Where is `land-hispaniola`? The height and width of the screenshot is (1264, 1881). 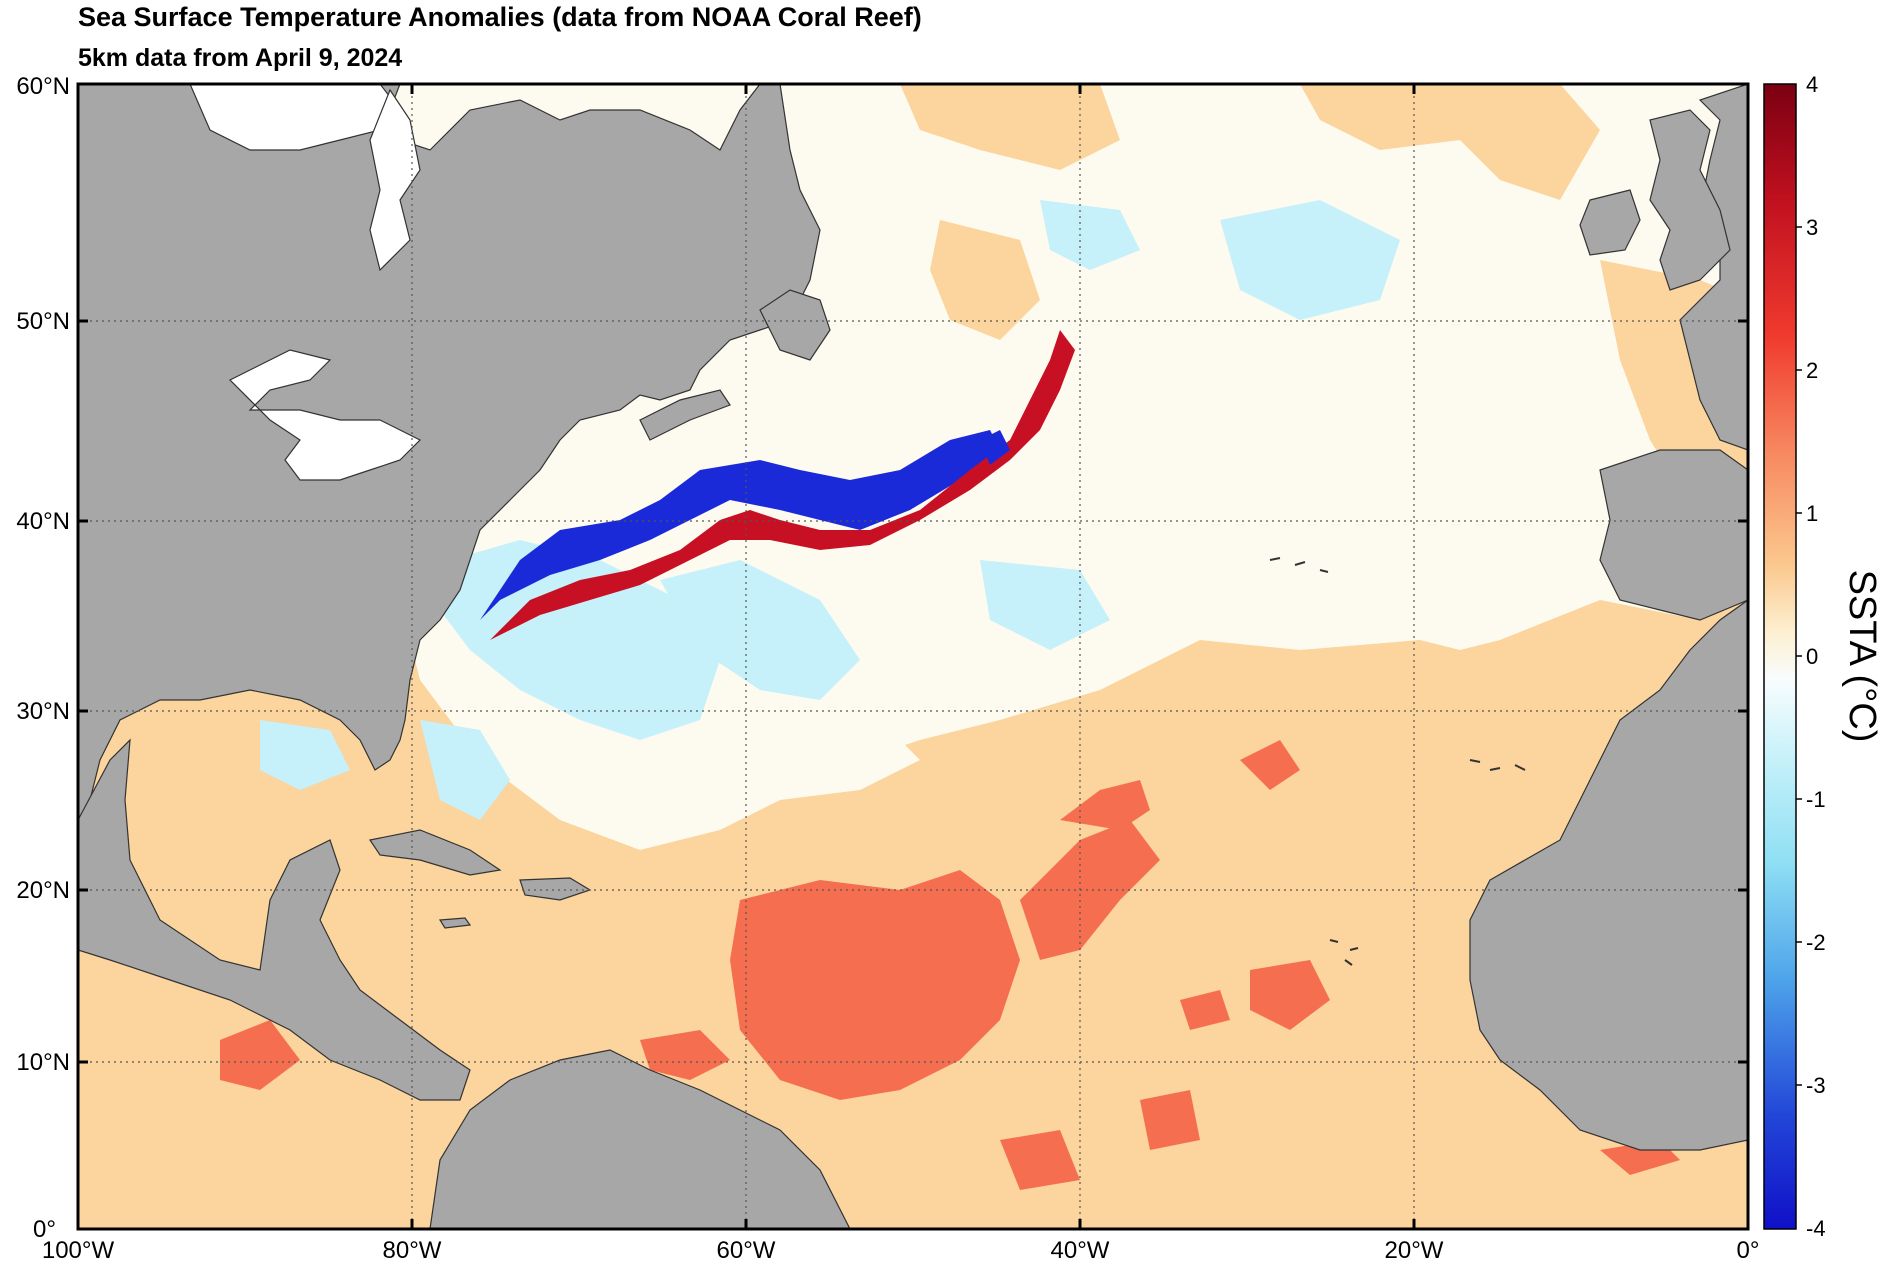
land-hispaniola is located at coordinates (555, 889).